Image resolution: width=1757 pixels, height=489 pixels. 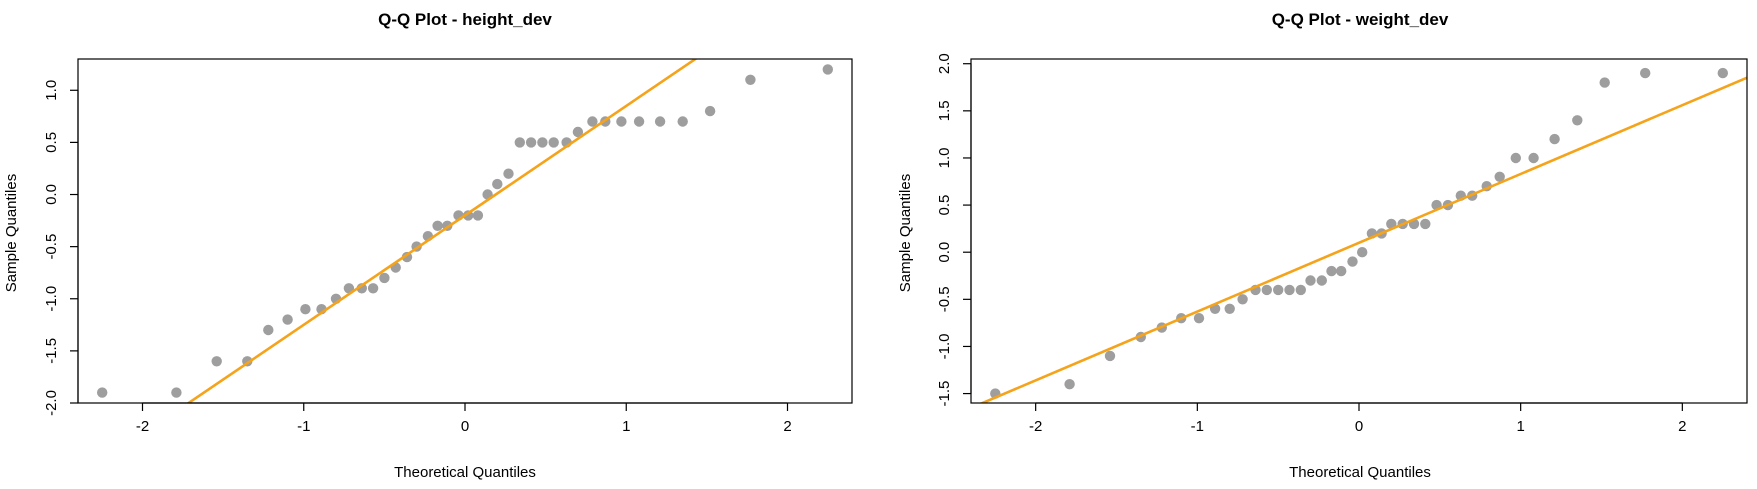 I want to click on panel-title: Q-Q Plot - weight_dev, so click(x=1360, y=19).